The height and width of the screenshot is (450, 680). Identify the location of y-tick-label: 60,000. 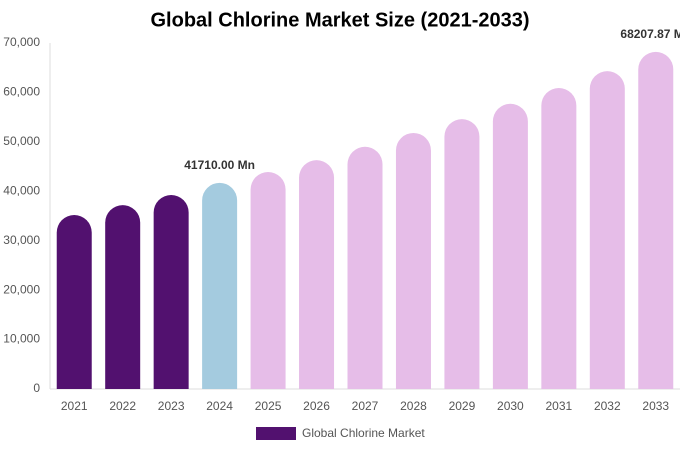
(21, 92).